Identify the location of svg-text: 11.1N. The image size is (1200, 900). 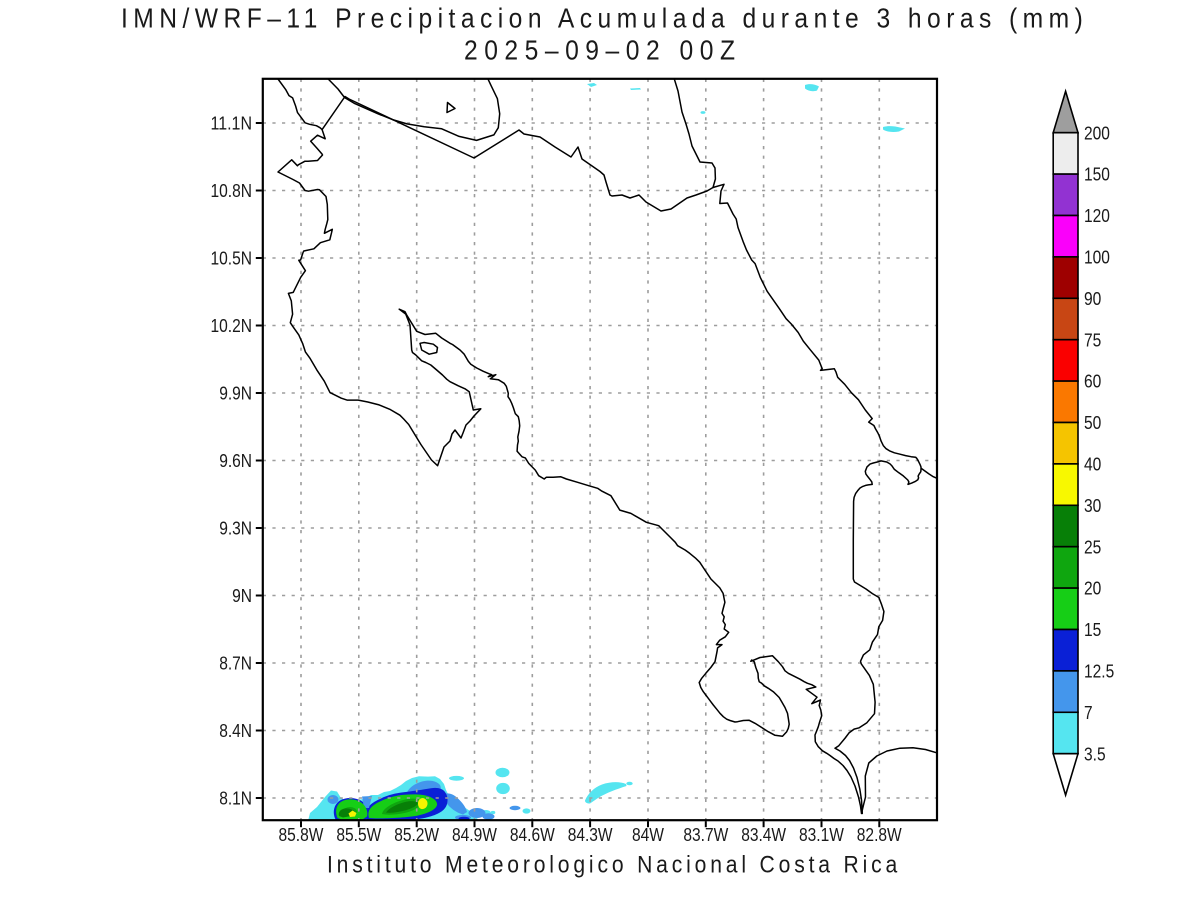
(232, 123).